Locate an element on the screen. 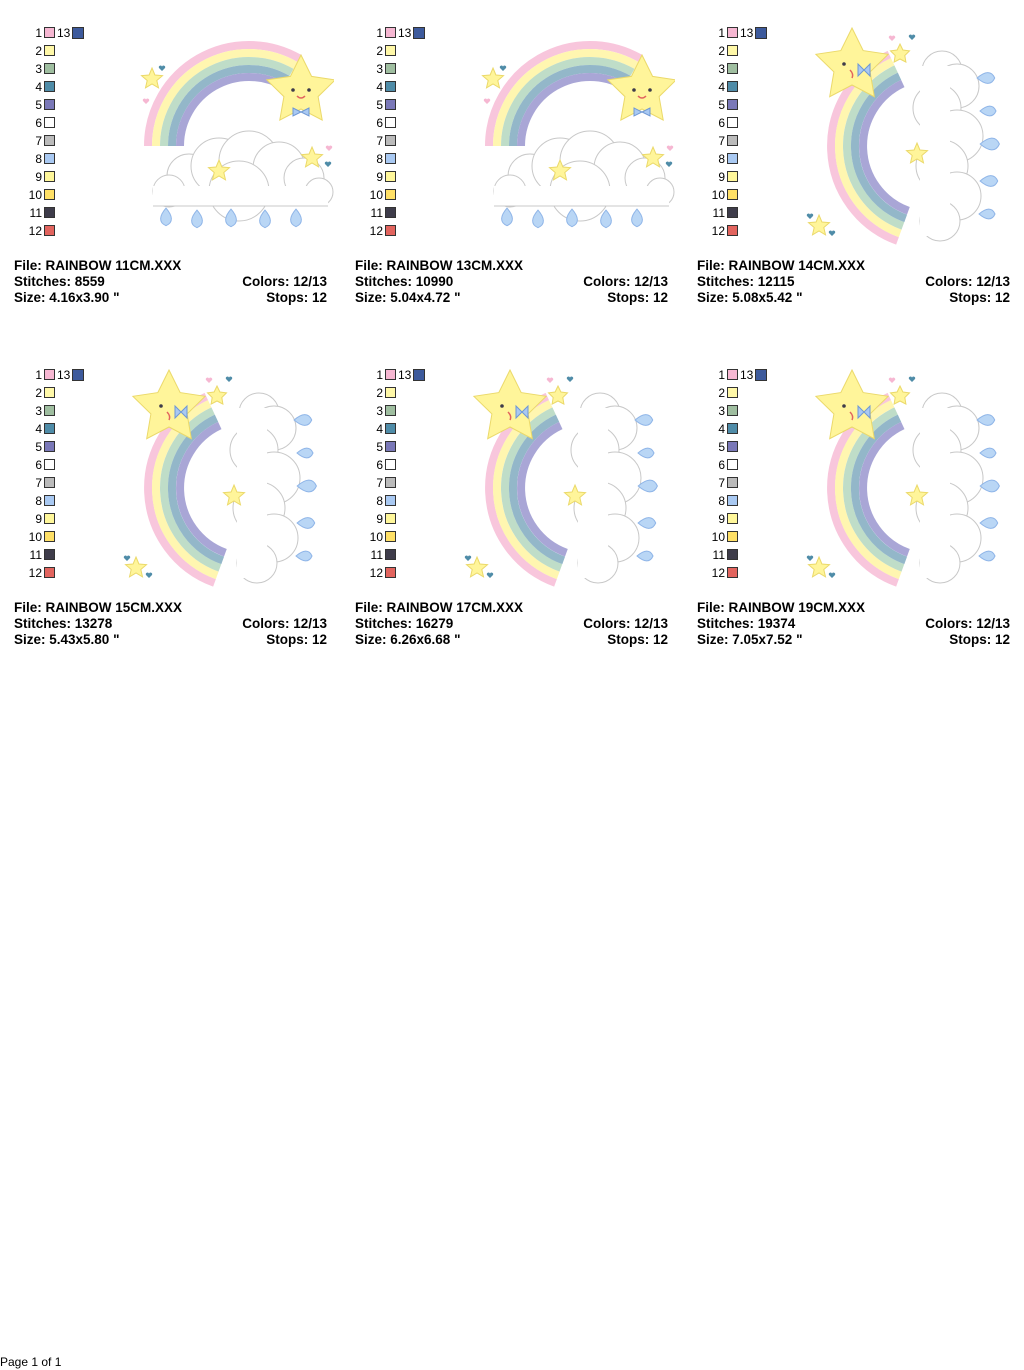  palette-number: 1 is located at coordinates (721, 375).